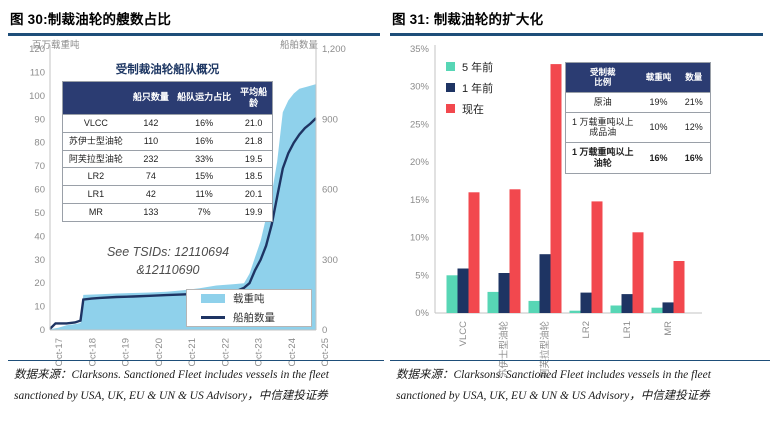  I want to click on table-row: 1 万载重吨以上 成品油 10% 12%, so click(638, 127).